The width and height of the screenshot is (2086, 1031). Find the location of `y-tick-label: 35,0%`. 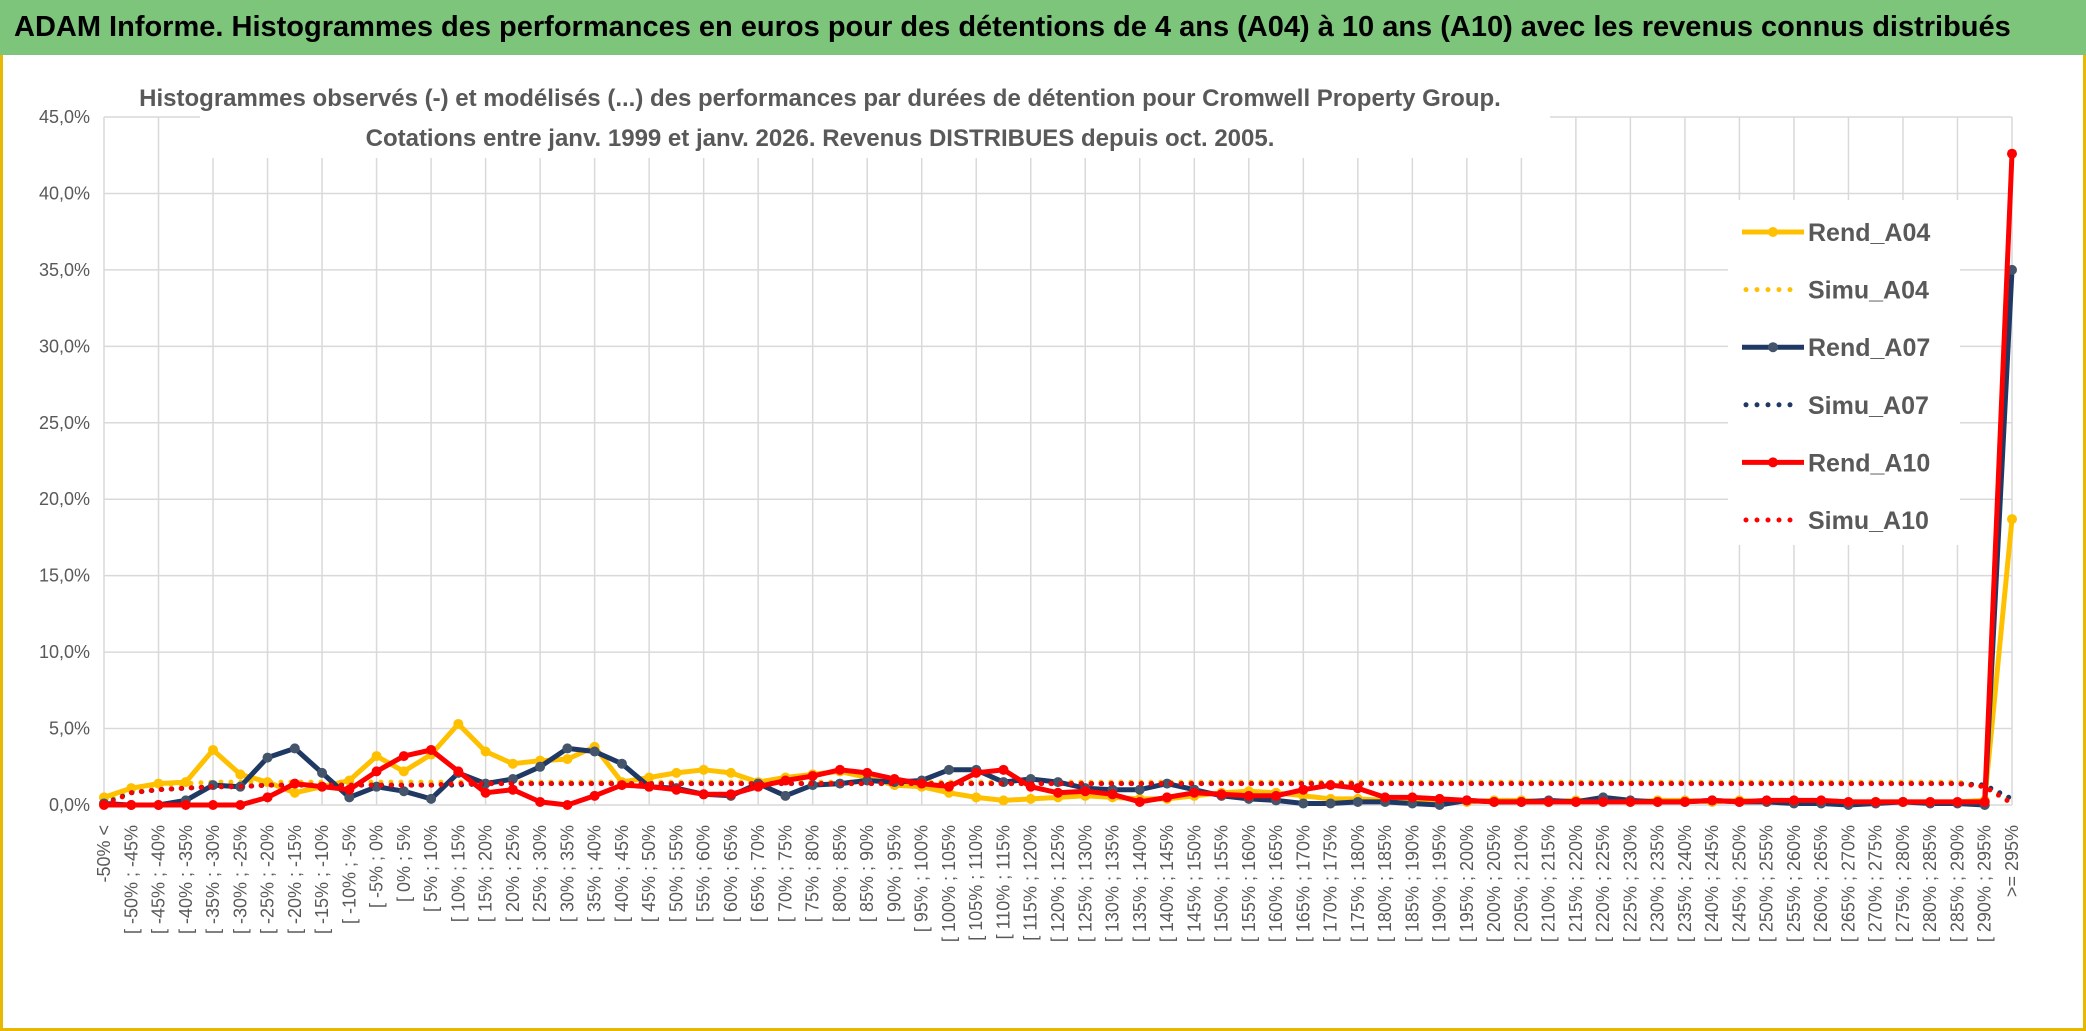

y-tick-label: 35,0% is located at coordinates (64, 270).